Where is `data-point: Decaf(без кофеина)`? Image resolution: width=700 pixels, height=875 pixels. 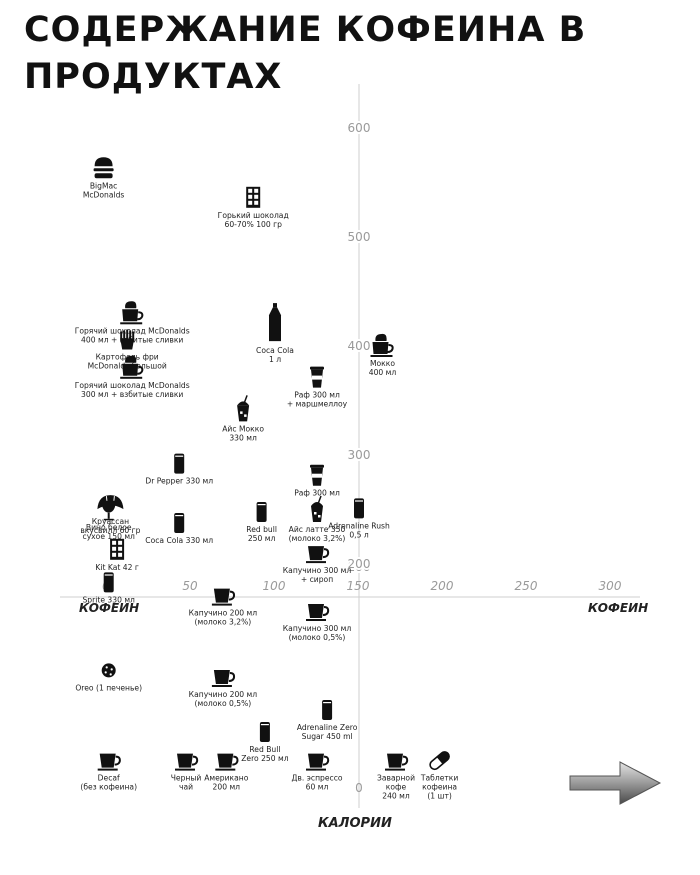 data-point: Decaf(без кофеина) is located at coordinates (108, 772).